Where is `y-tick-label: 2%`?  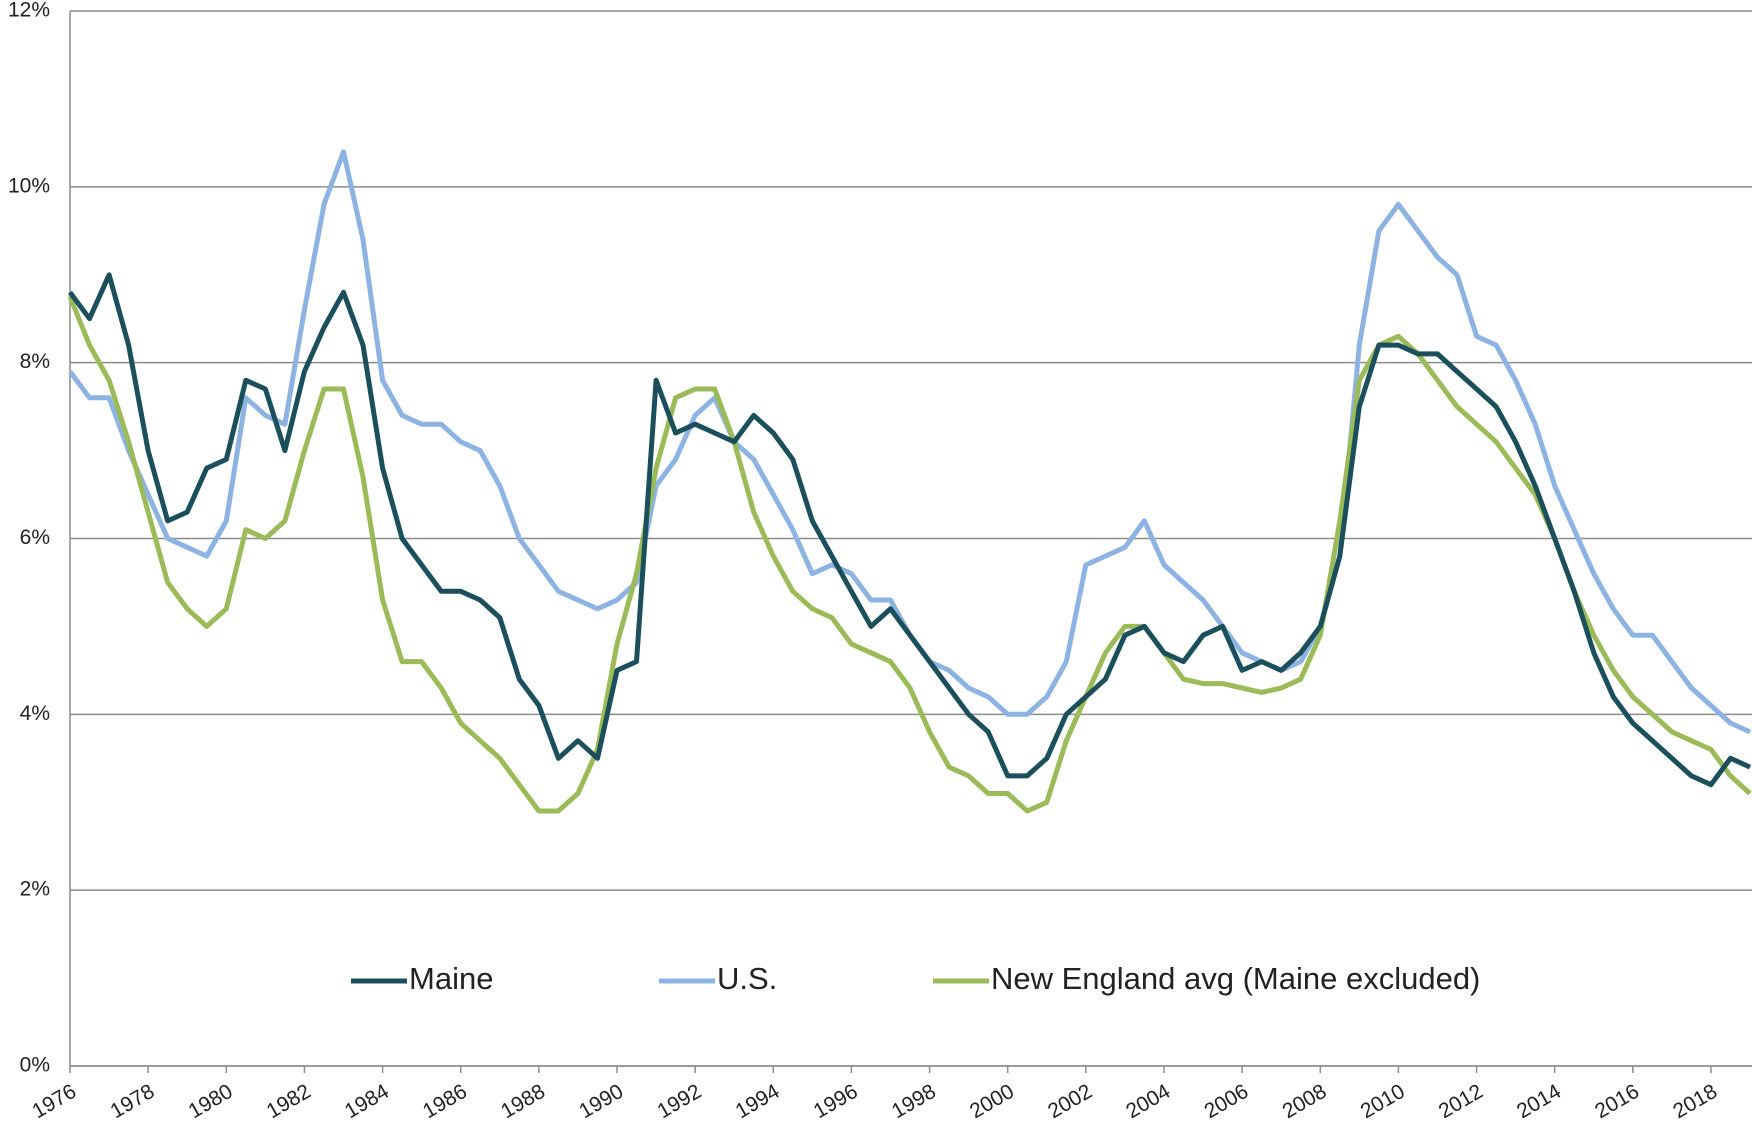 y-tick-label: 2% is located at coordinates (35, 889).